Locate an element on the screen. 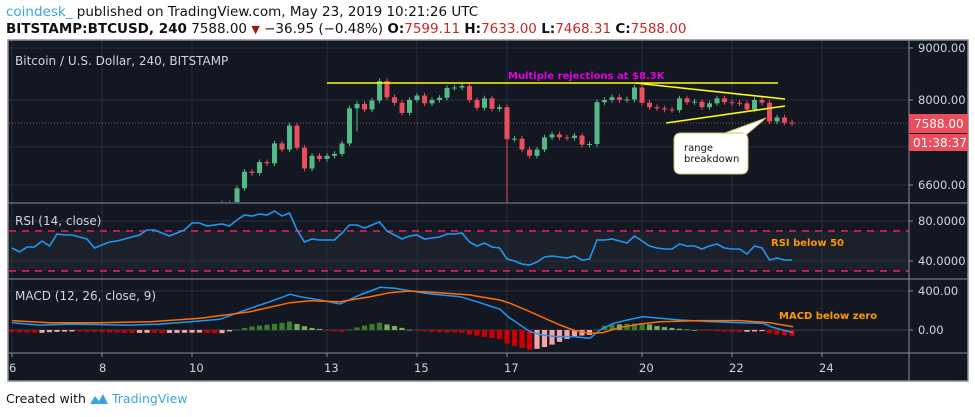 This screenshot has height=417, width=975. rsi-annotation: RSI below 50 is located at coordinates (807, 243).